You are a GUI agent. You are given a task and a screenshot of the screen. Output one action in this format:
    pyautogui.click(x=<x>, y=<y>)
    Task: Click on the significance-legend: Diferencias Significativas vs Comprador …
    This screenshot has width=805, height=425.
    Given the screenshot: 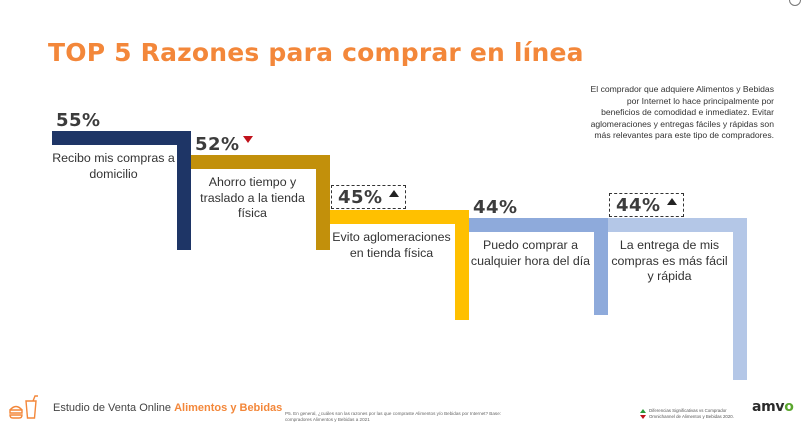 What is the action you would take?
    pyautogui.click(x=693, y=413)
    